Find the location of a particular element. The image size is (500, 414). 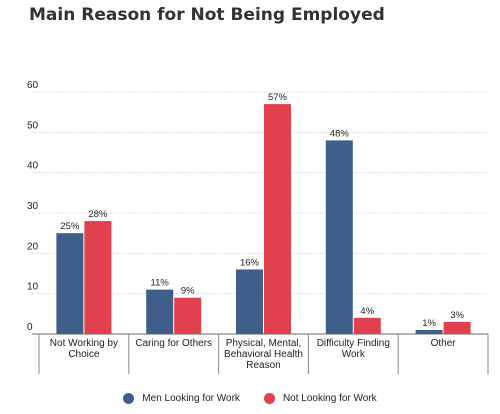

legend-item-not-looking: Not Looking for Work is located at coordinates (320, 398).